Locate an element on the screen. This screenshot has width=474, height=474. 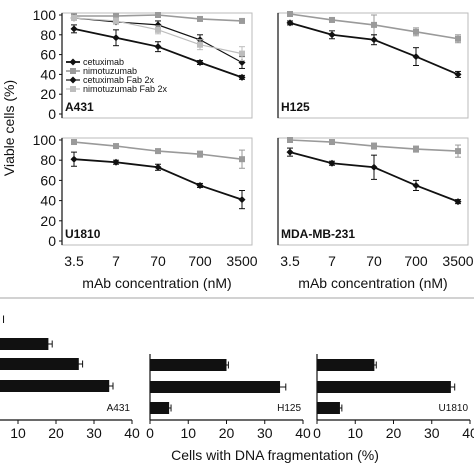
data-point-cetuximab-fab-2x is located at coordinates (158, 25).